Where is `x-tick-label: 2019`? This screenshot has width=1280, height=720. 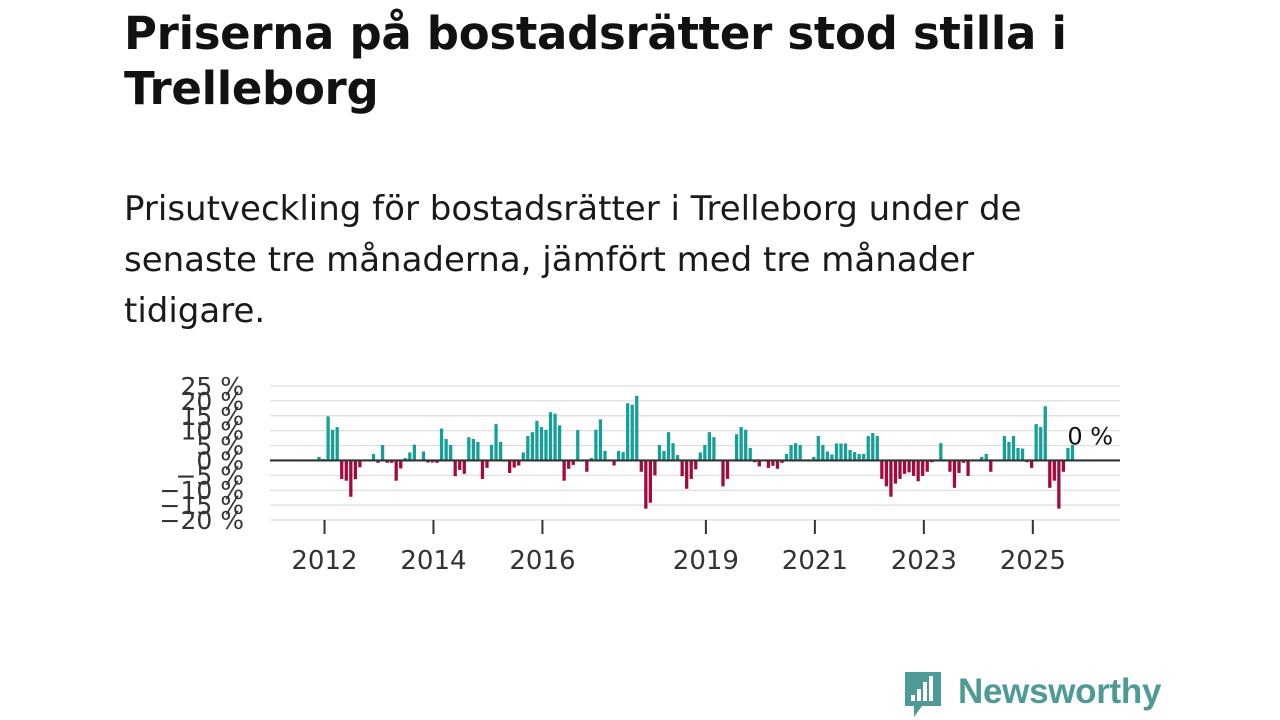
x-tick-label: 2019 is located at coordinates (706, 561).